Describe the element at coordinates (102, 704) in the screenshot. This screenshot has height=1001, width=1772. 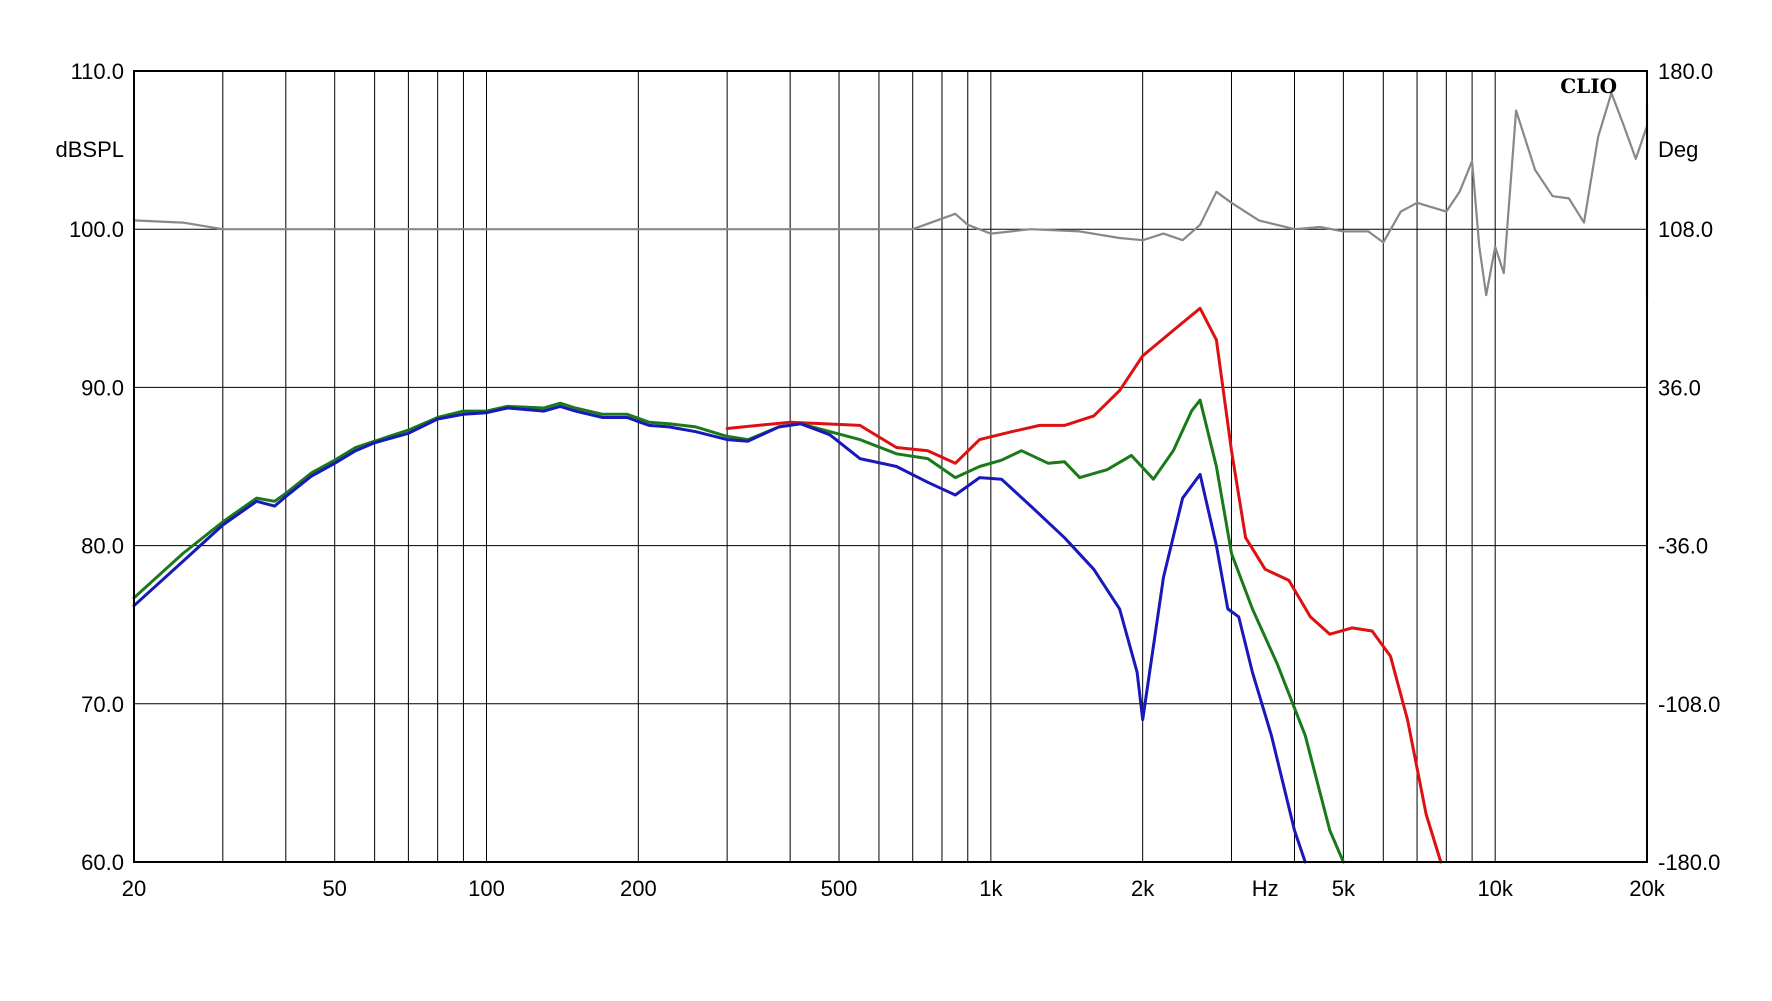
I see `y-left-tick-label: 70.0` at that location.